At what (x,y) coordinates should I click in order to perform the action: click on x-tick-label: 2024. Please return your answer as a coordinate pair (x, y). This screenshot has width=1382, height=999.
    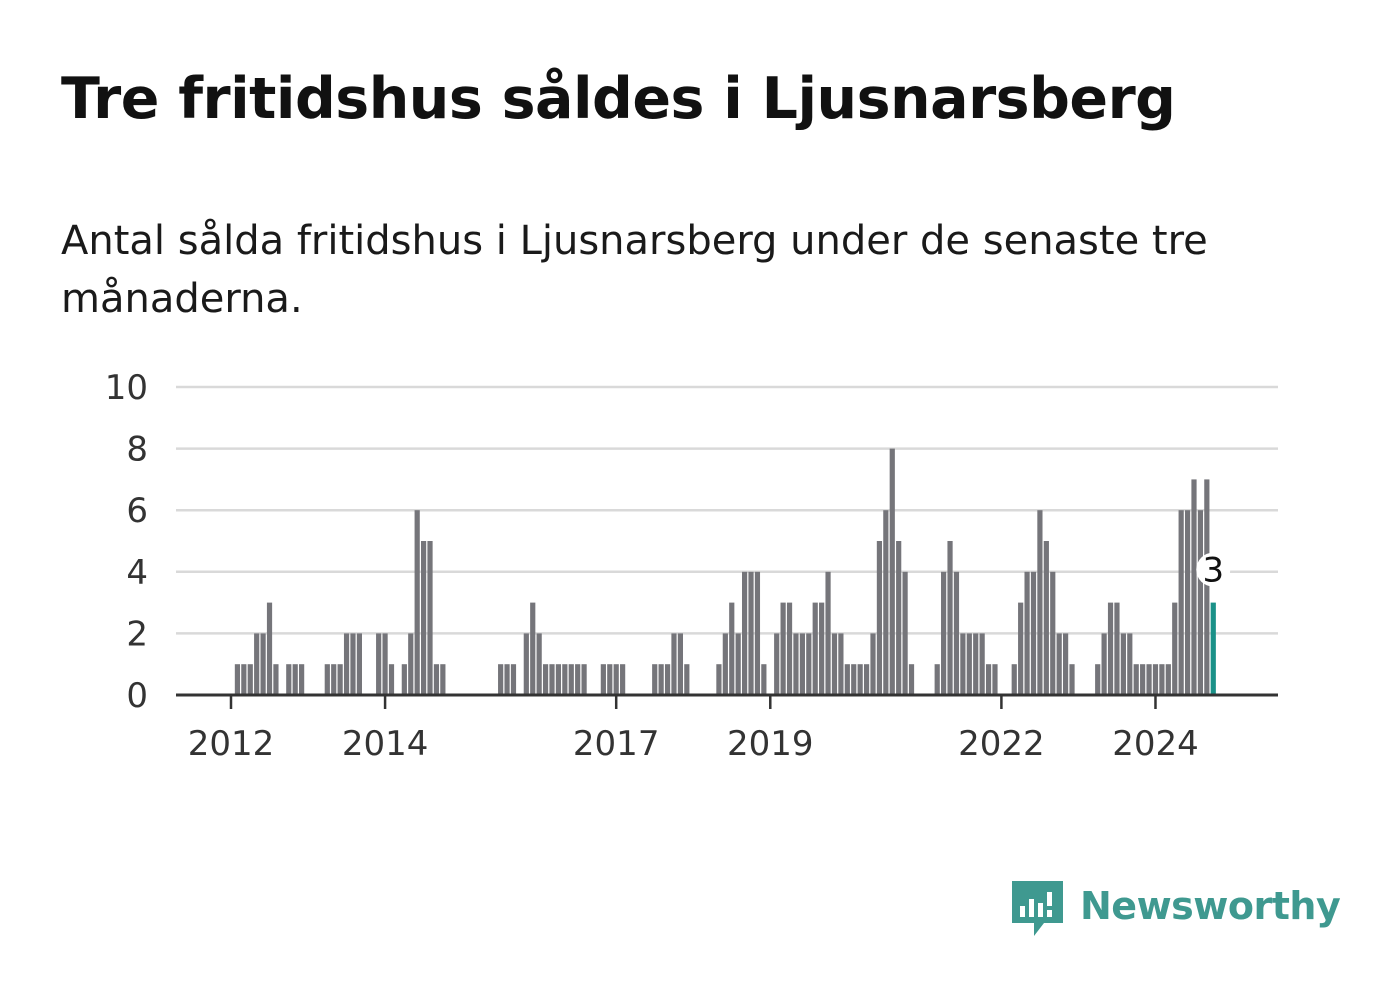
    Looking at the image, I should click on (1155, 744).